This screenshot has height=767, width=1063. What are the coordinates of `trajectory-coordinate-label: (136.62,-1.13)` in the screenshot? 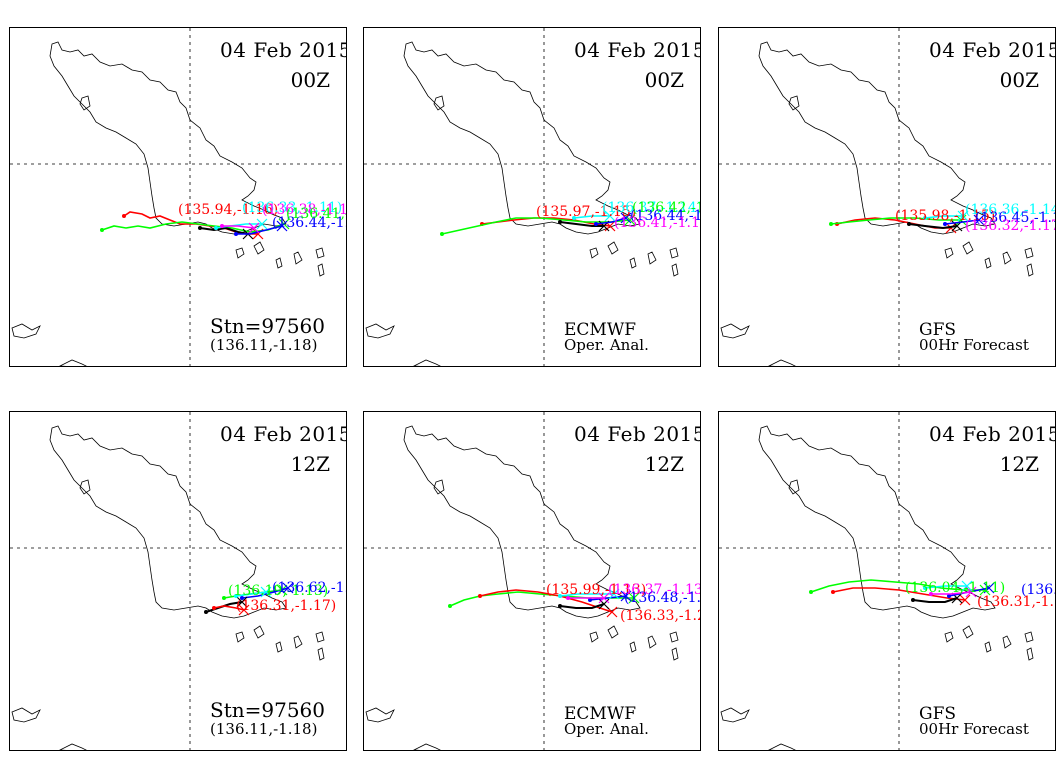 It's located at (309, 588).